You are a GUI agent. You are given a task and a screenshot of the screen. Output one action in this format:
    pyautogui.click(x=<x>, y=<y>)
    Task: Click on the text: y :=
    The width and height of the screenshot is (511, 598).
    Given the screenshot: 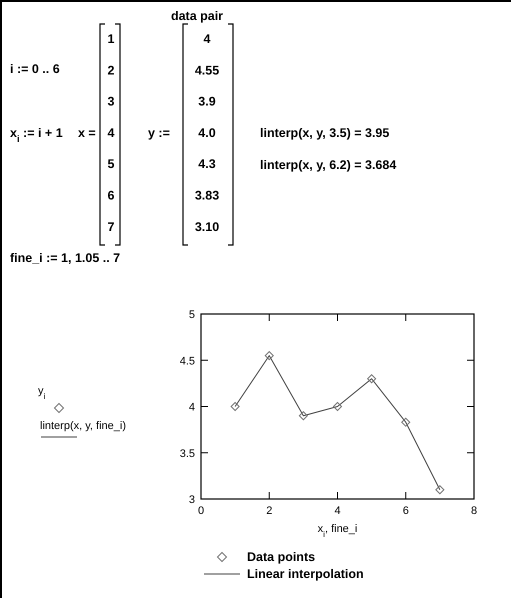 What is the action you would take?
    pyautogui.click(x=159, y=133)
    